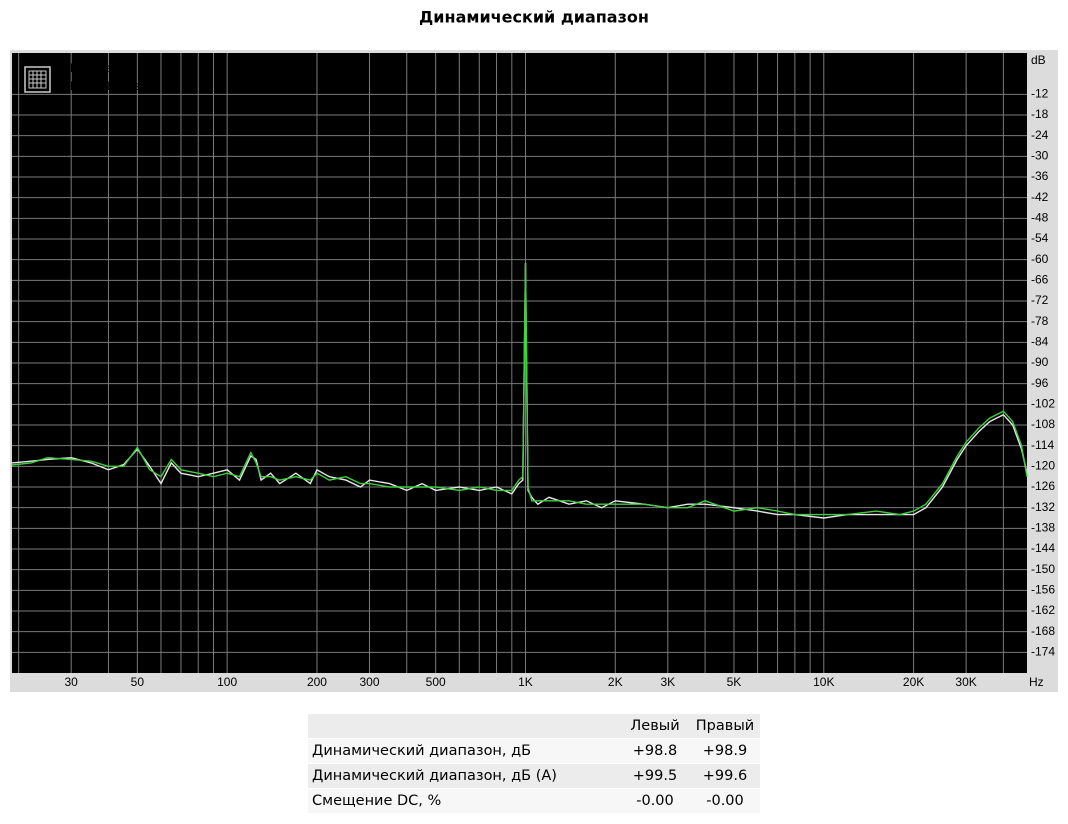  Describe the element at coordinates (1040, 342) in the screenshot. I see `y-tick-label: -84` at that location.